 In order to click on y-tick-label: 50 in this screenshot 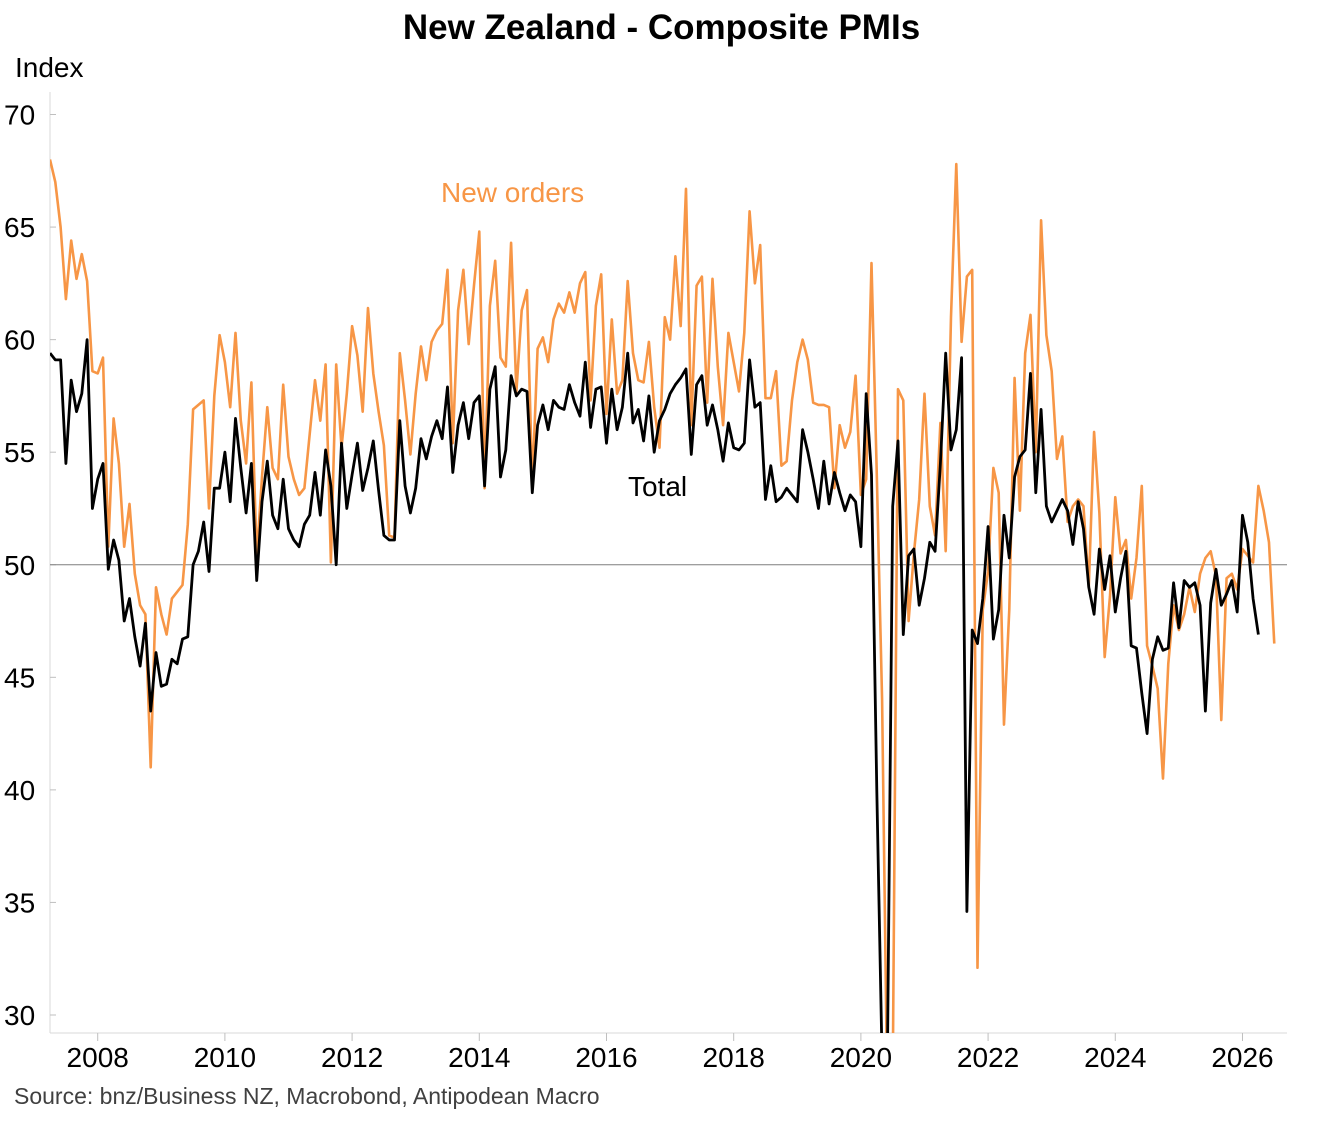, I will do `click(19, 565)`.